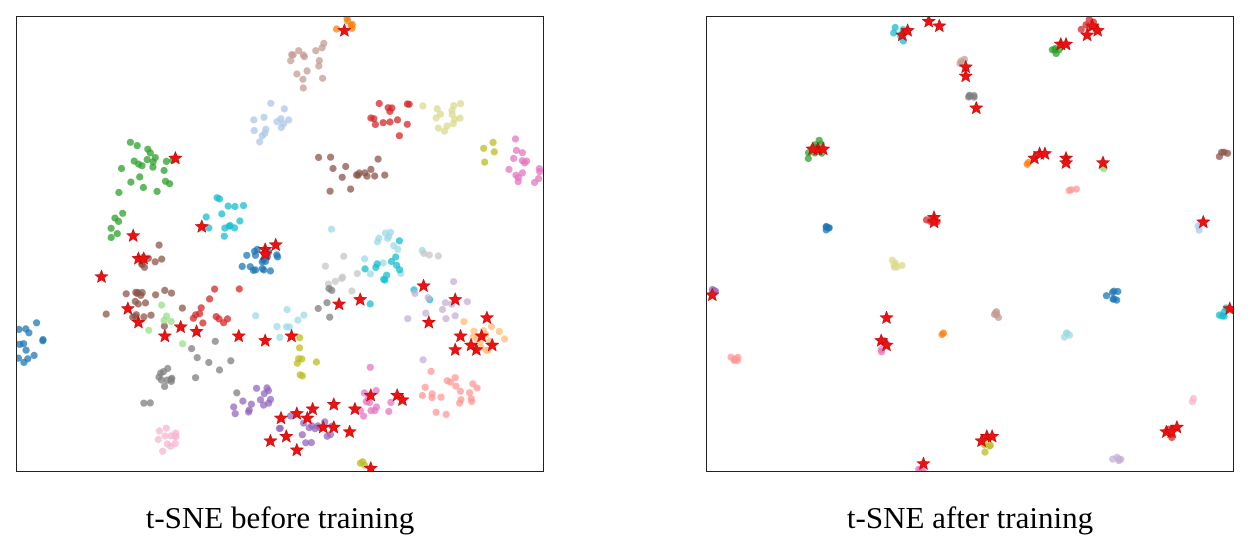  Describe the element at coordinates (1028, 162) in the screenshot. I see `scatter-point-orange` at that location.